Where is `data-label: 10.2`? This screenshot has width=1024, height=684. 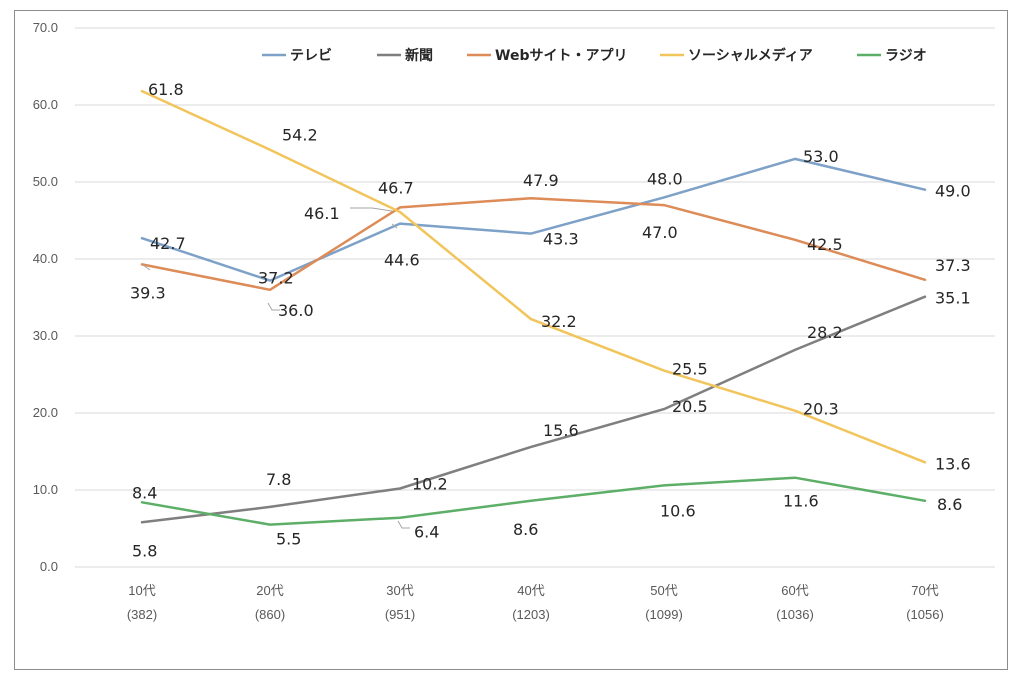
data-label: 10.2 is located at coordinates (430, 483).